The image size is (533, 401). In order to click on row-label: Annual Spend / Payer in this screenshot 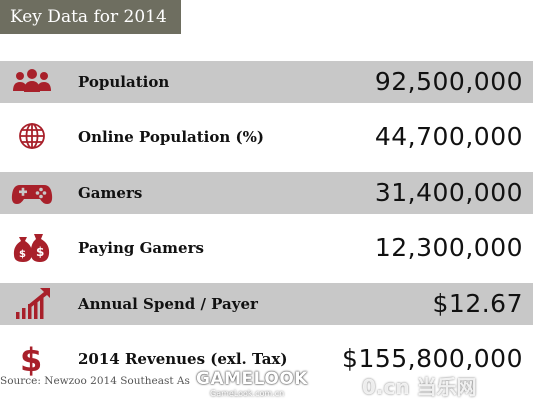, I will do `click(168, 304)`.